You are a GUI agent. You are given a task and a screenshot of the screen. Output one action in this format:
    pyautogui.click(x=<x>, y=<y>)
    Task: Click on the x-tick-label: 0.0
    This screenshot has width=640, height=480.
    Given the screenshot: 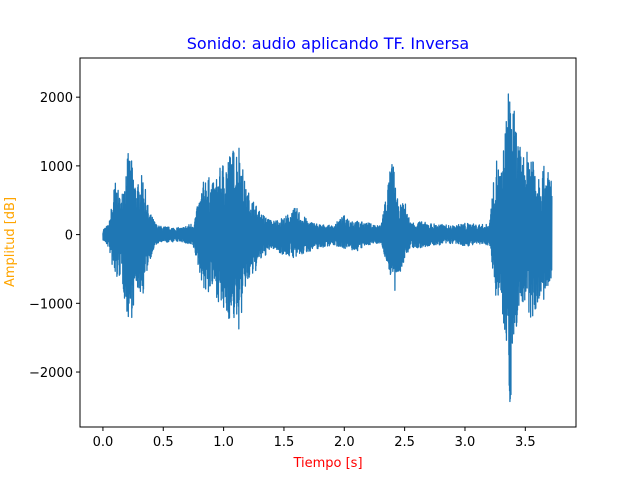 What is the action you would take?
    pyautogui.click(x=103, y=442)
    